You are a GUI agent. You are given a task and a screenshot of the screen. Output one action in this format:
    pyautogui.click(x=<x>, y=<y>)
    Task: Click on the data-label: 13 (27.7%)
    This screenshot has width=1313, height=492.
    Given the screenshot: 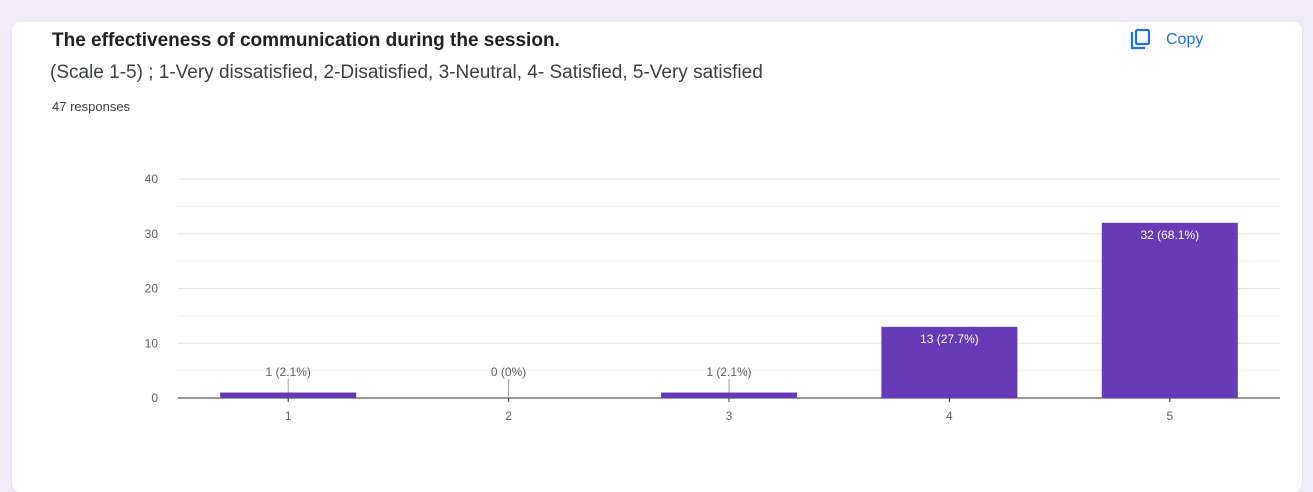 What is the action you would take?
    pyautogui.click(x=949, y=339)
    